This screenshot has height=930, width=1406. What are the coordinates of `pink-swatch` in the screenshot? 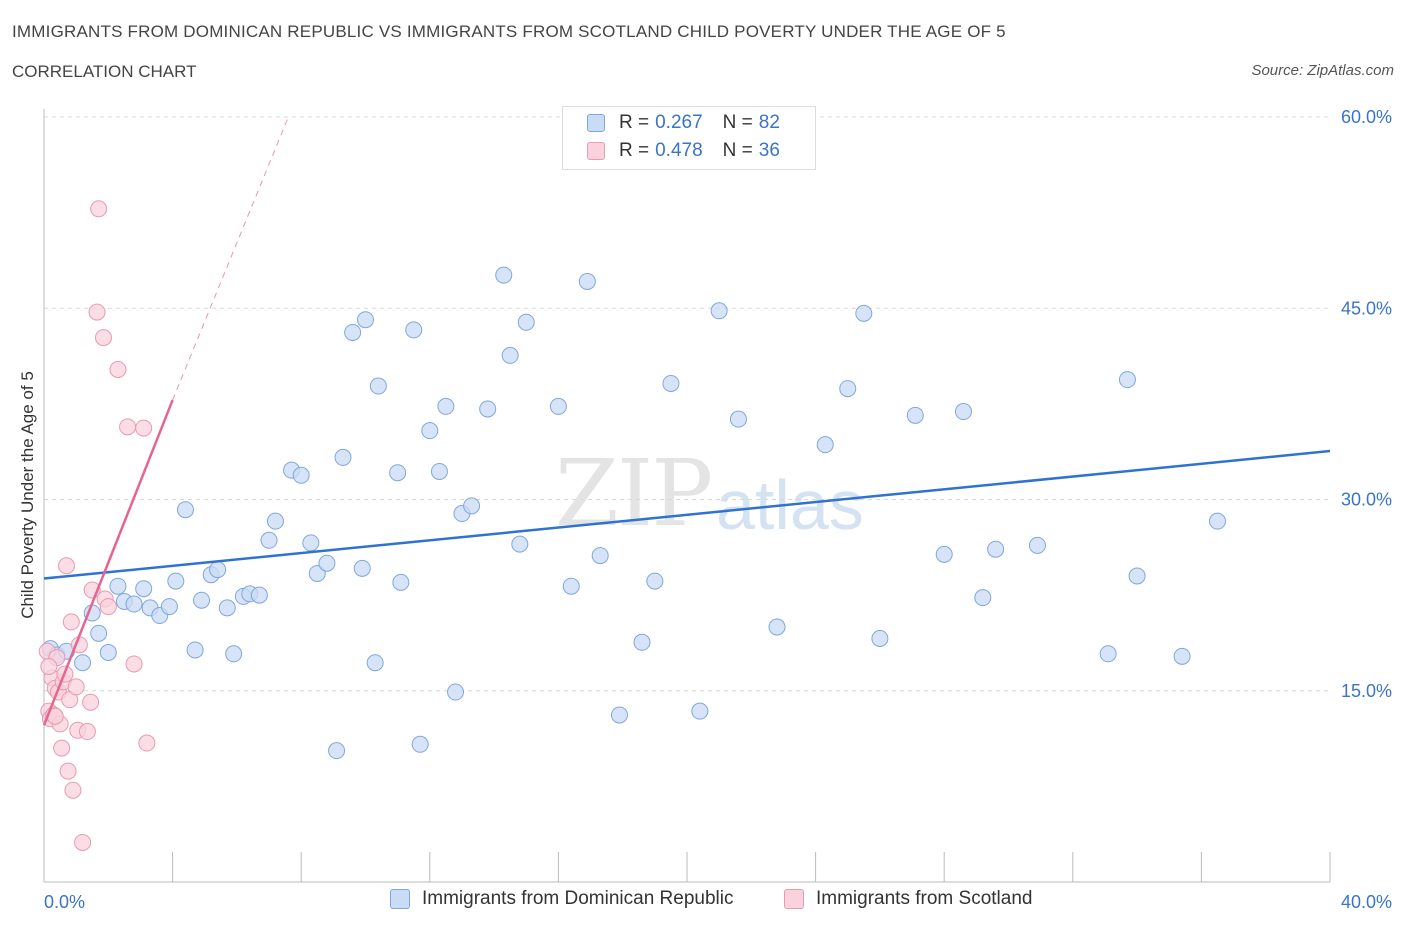 It's located at (794, 899).